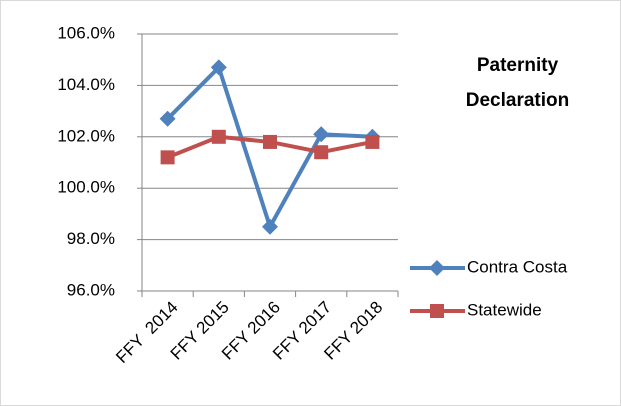 The image size is (621, 406). What do you see at coordinates (86, 135) in the screenshot?
I see `y-tick-label: 102.0%` at bounding box center [86, 135].